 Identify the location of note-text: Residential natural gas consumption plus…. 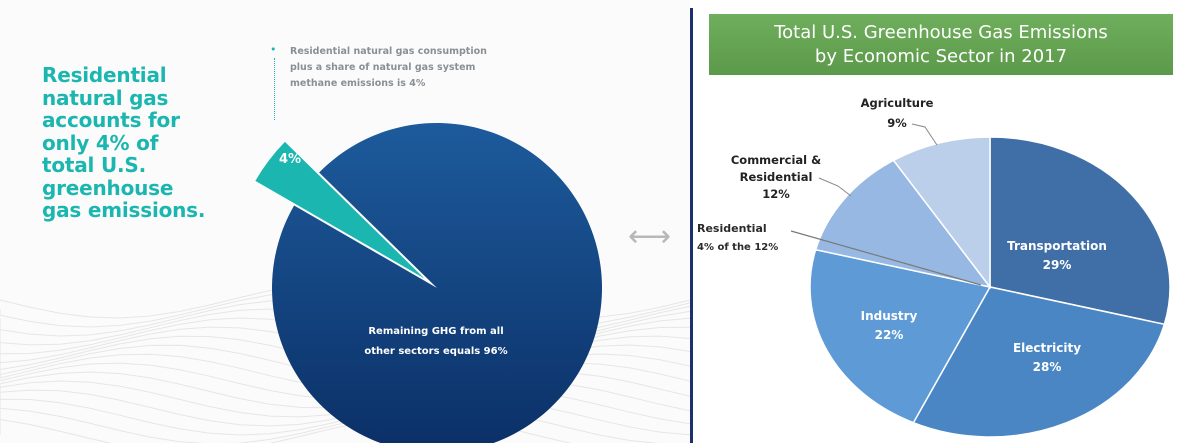
(388, 67).